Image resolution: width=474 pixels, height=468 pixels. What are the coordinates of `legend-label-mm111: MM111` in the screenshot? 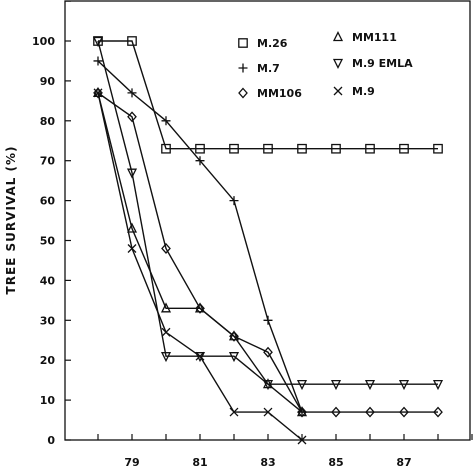 It's located at (374, 37).